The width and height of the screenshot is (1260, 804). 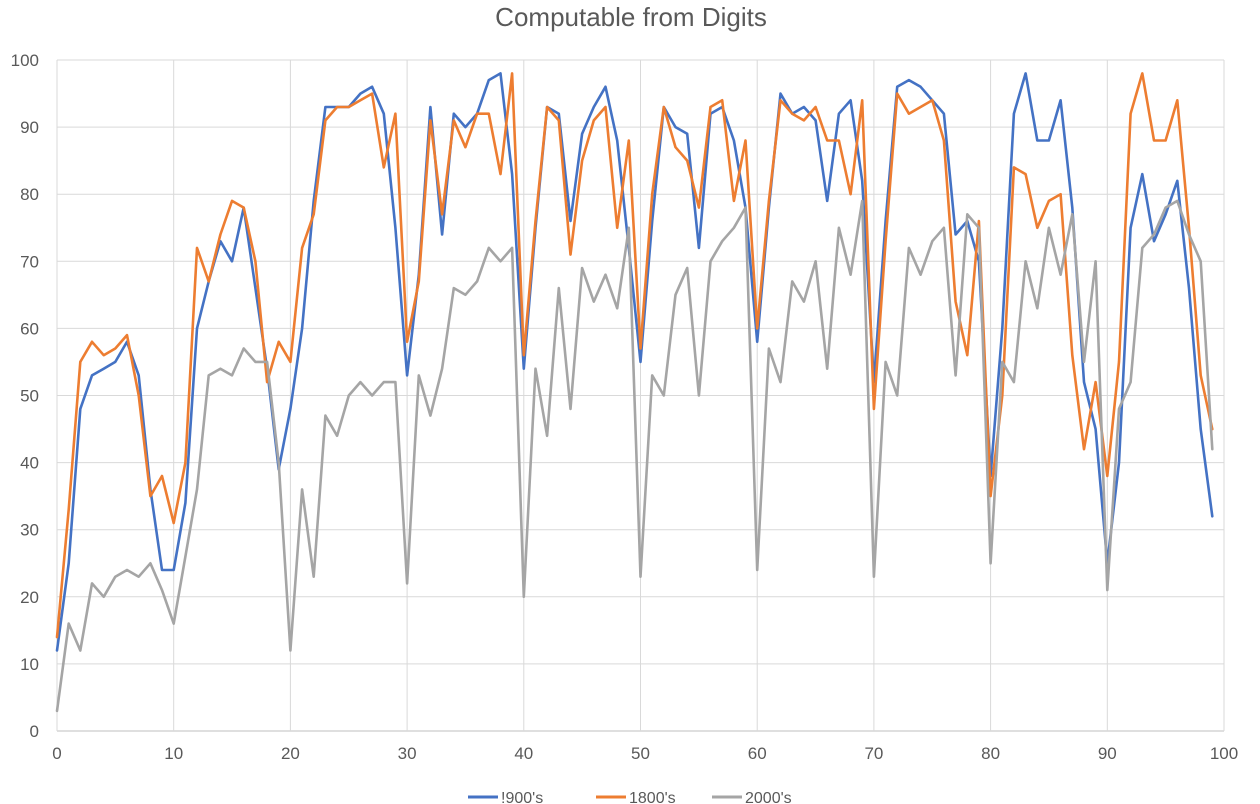 What do you see at coordinates (29, 463) in the screenshot?
I see `y-tick-label: 40` at bounding box center [29, 463].